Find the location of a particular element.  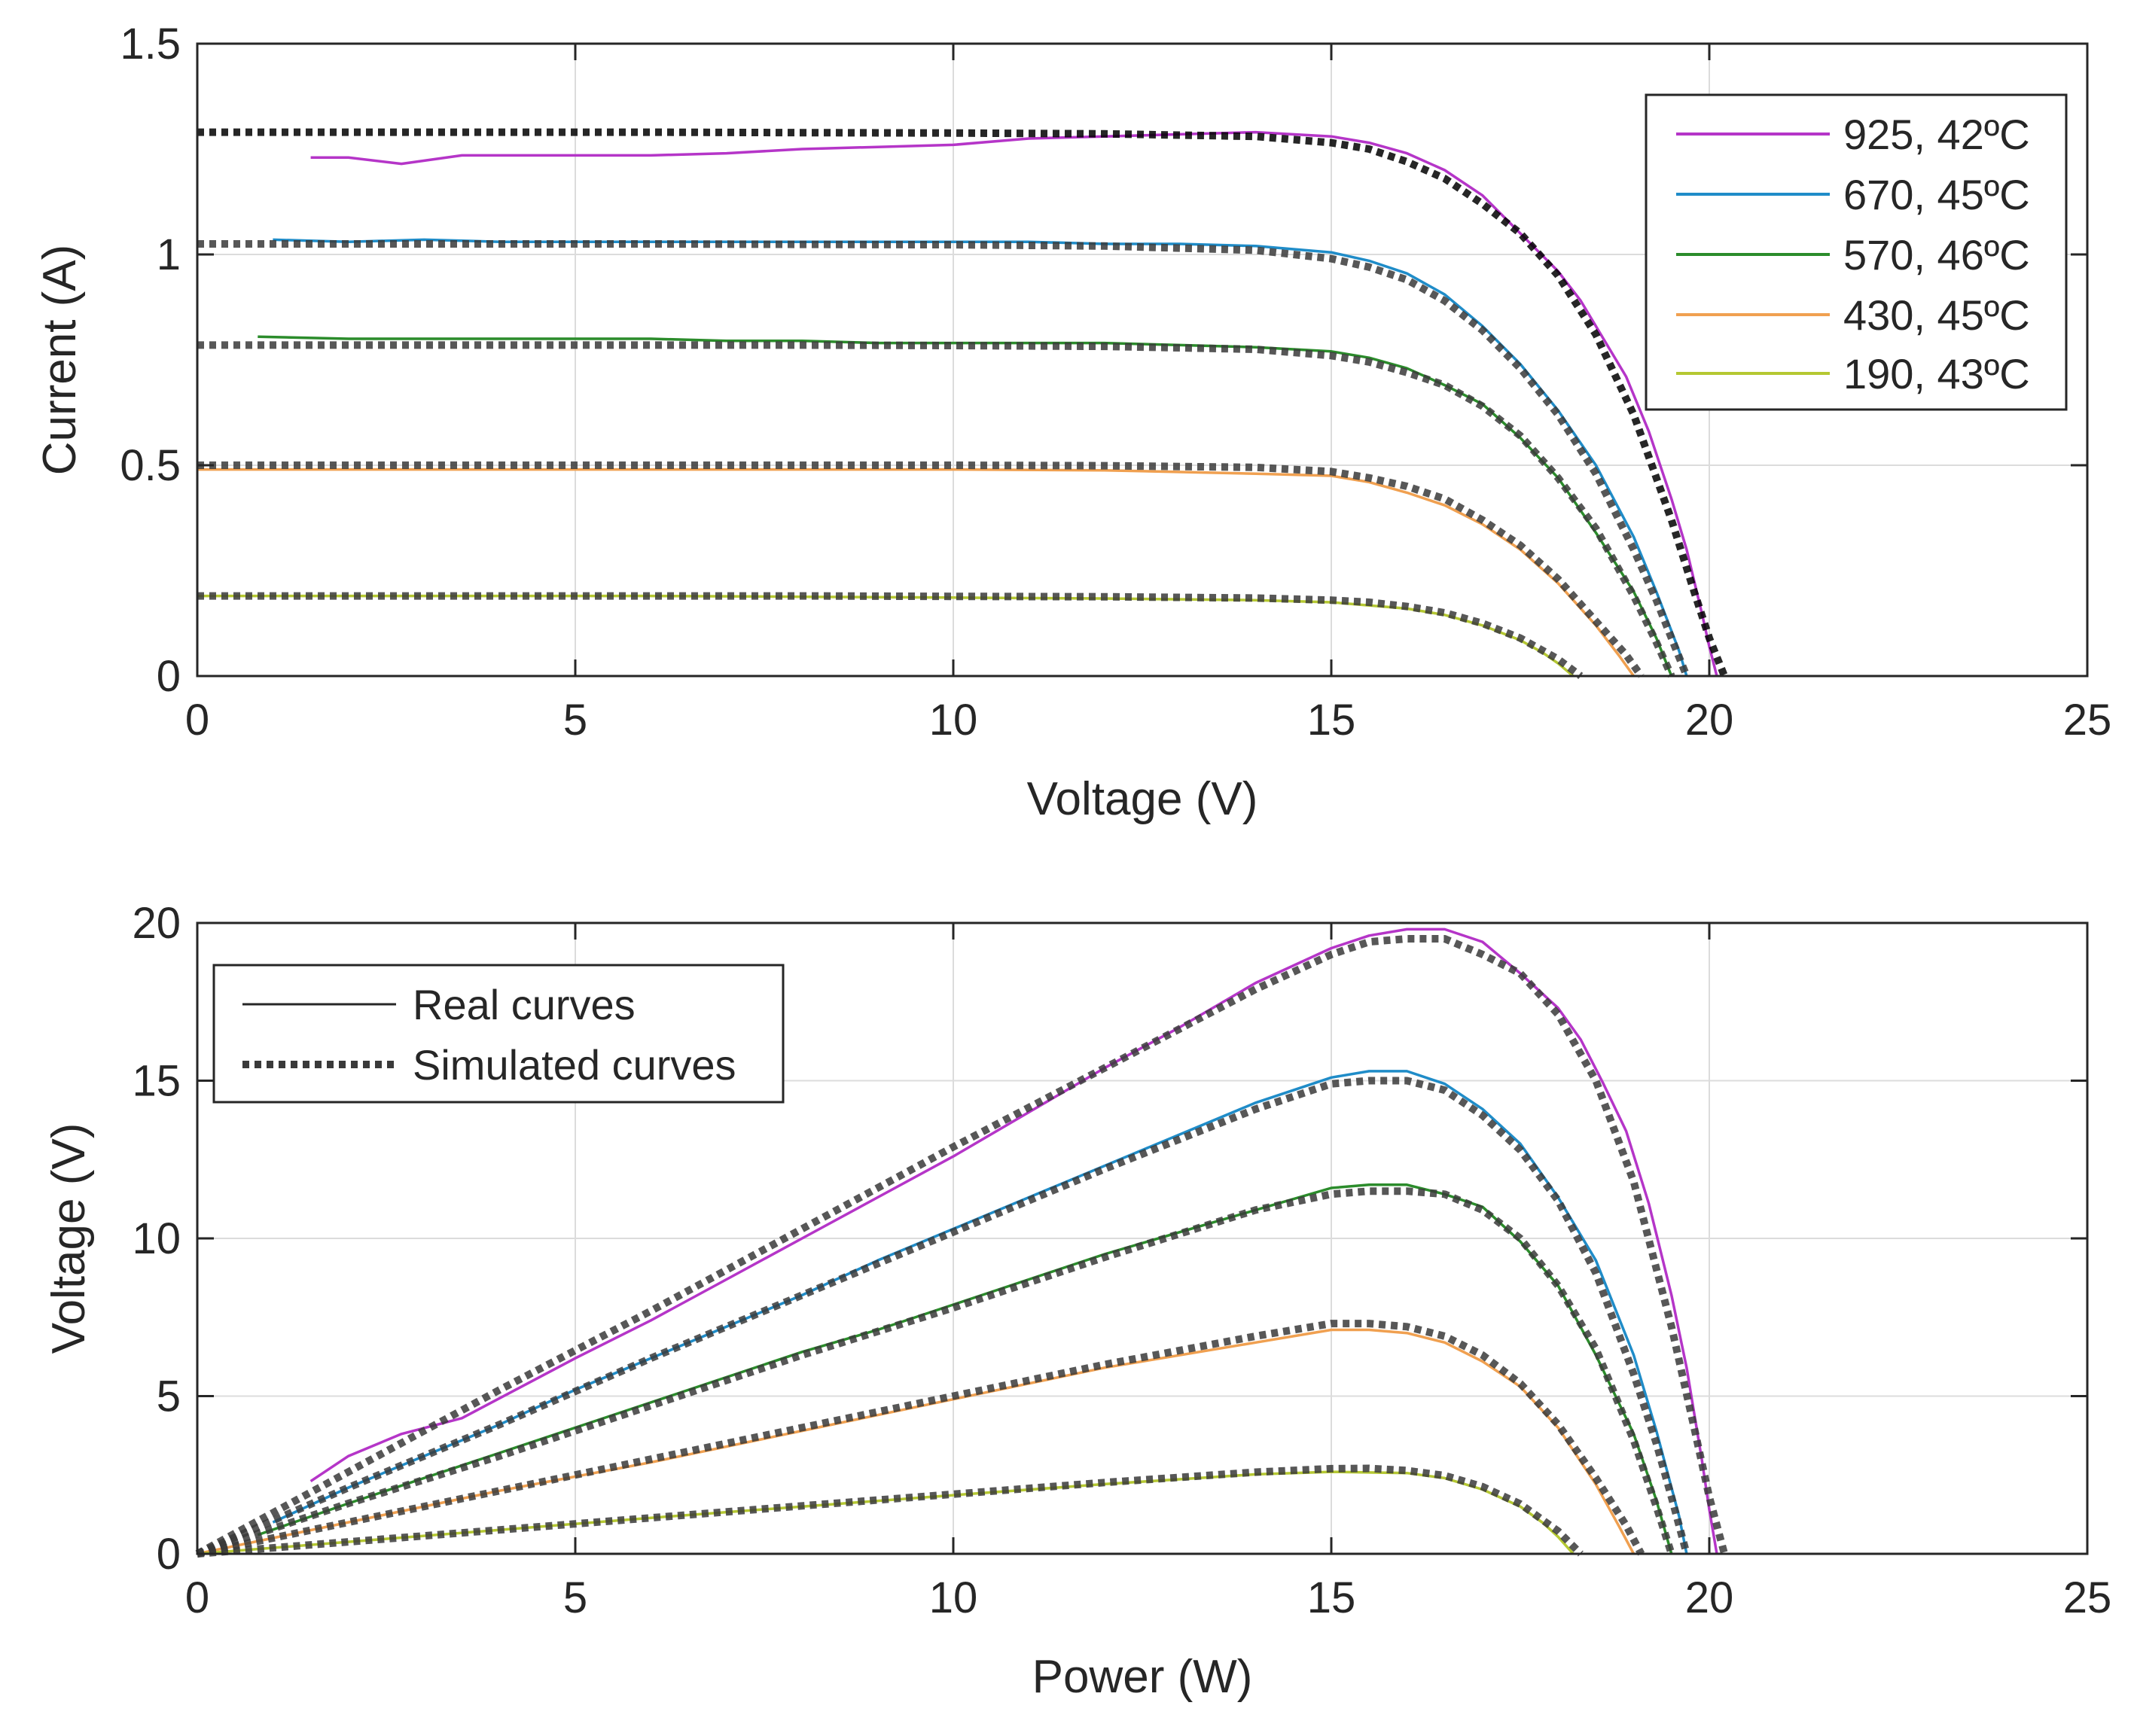

pv-legend: Real curves Simulated curves is located at coordinates (499, 1034).